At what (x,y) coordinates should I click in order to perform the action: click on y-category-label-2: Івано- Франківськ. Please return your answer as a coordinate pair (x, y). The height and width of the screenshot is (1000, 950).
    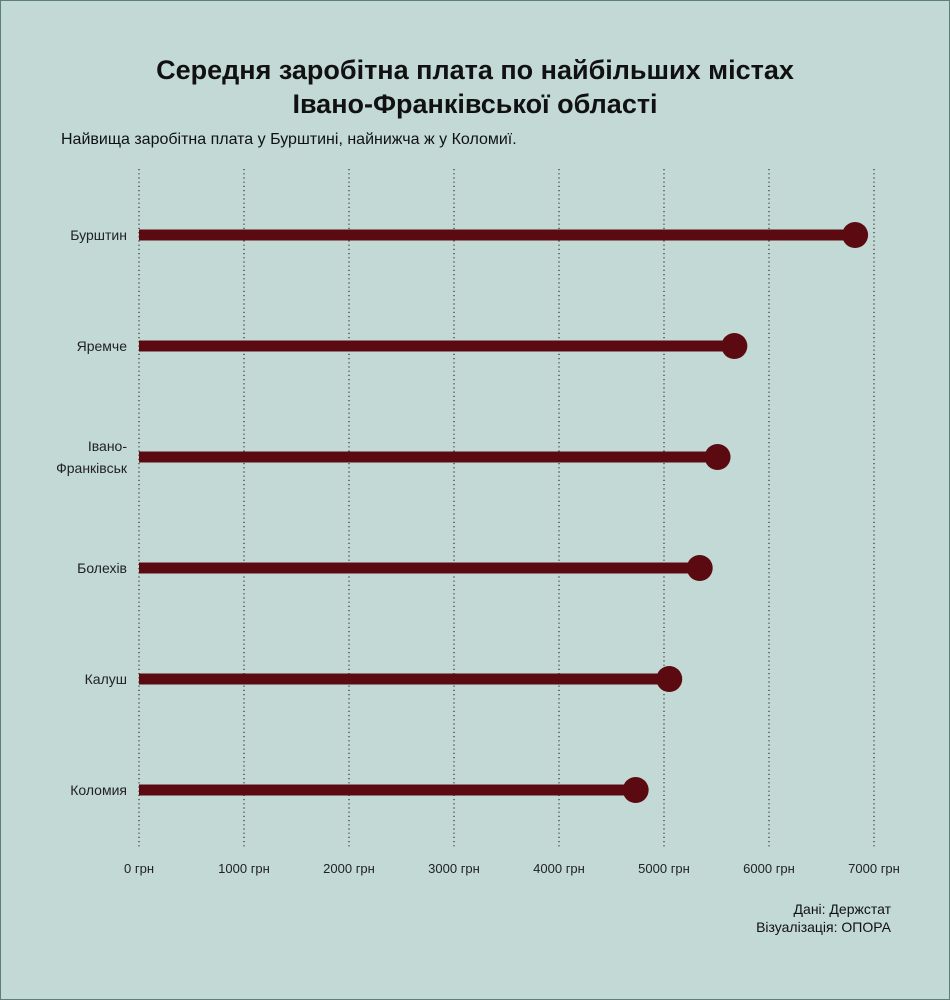
    Looking at the image, I should click on (92, 457).